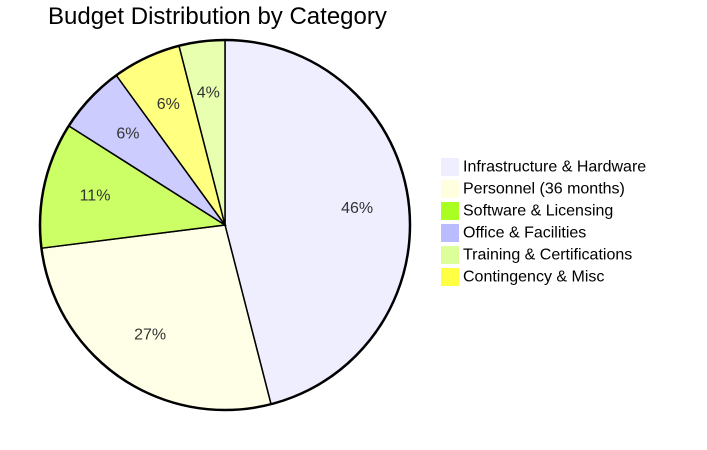 The width and height of the screenshot is (707, 450). What do you see at coordinates (547, 255) in the screenshot?
I see `legend-label-training-certifications: Training & Certifications` at bounding box center [547, 255].